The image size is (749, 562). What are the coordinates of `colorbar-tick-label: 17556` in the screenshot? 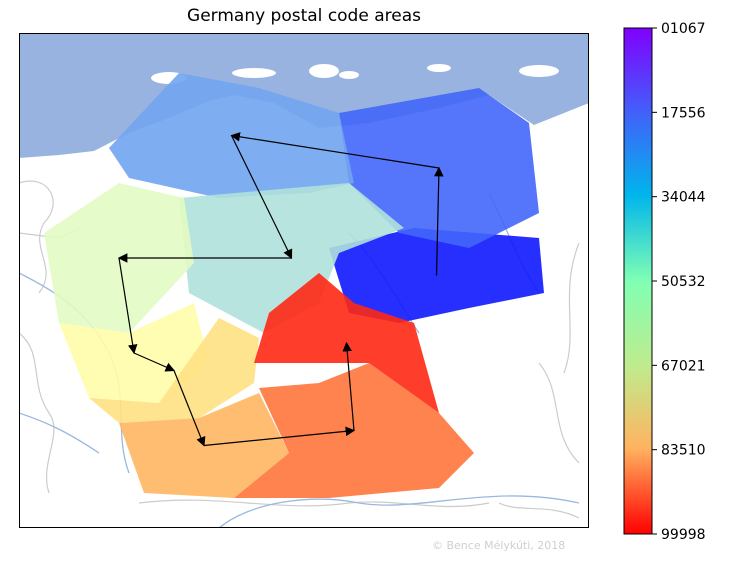 It's located at (683, 113).